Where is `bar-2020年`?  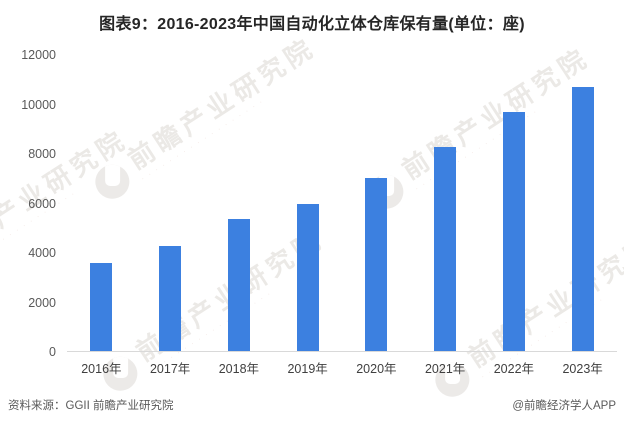 bar-2020年 is located at coordinates (376, 264).